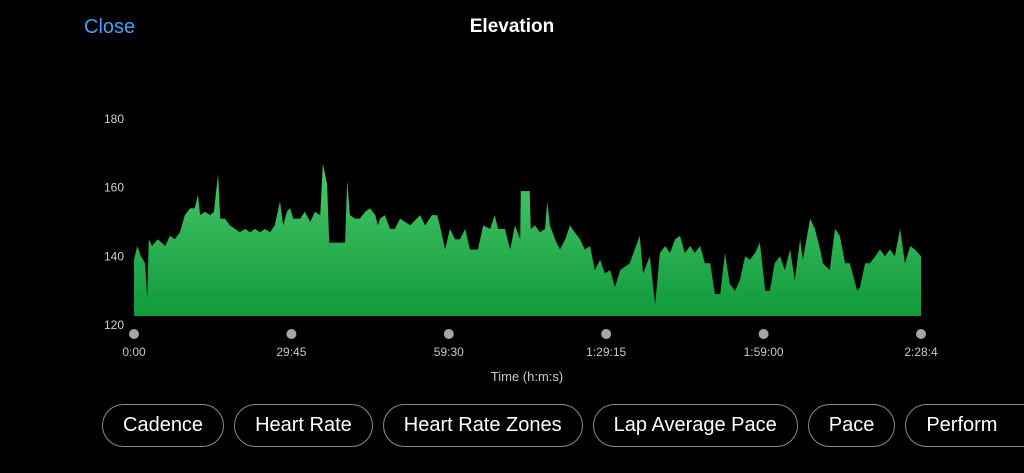  Describe the element at coordinates (512, 26) in the screenshot. I see `page-title: Elevation` at that location.